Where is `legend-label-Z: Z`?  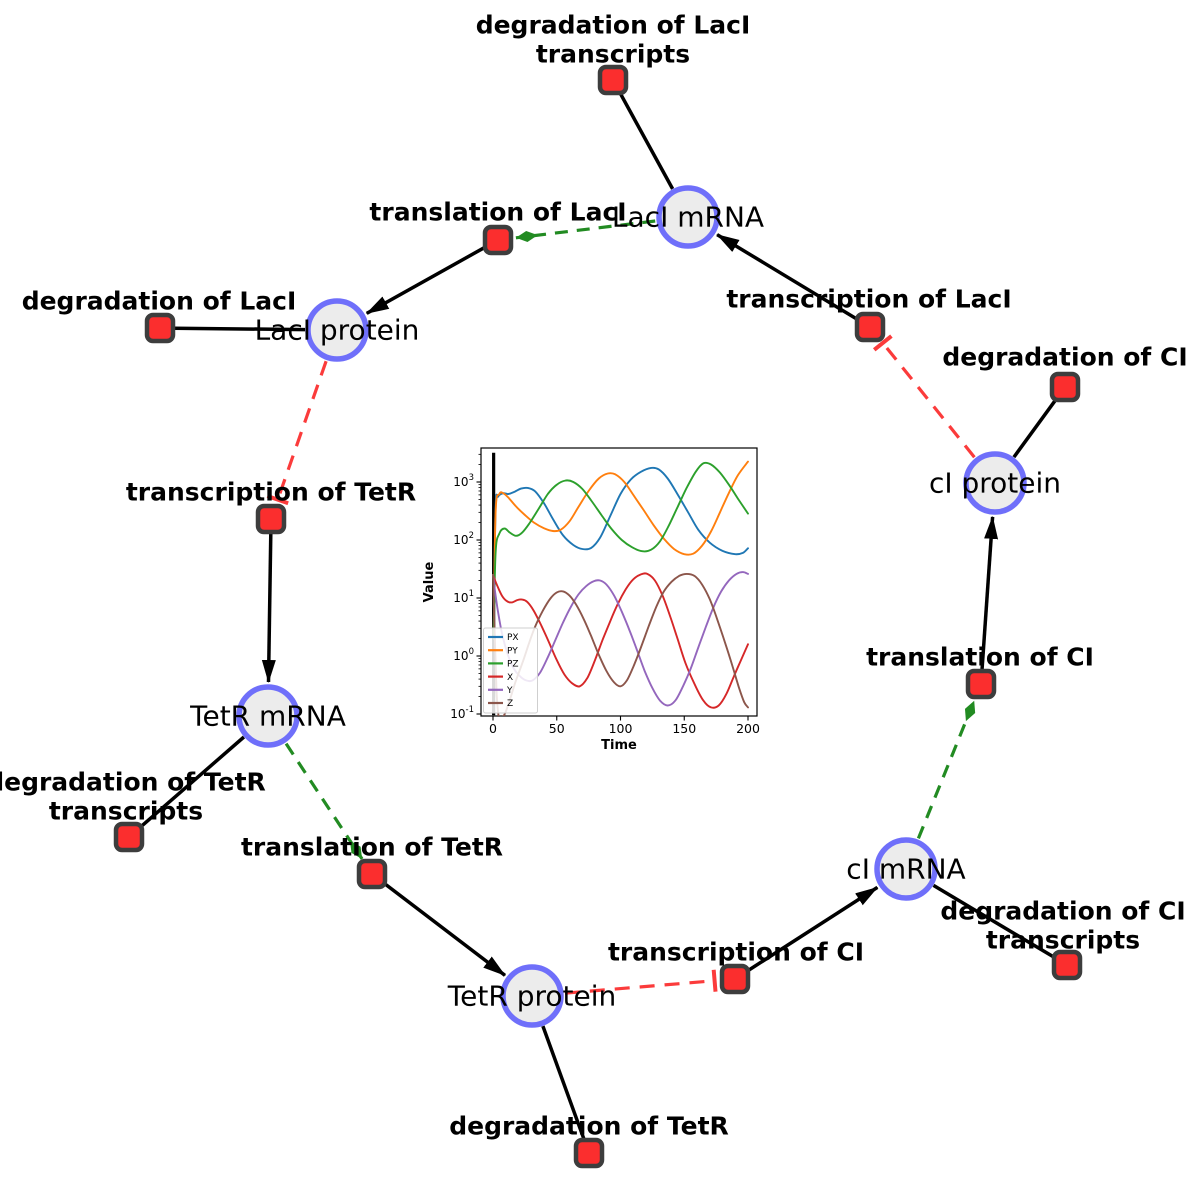
legend-label-Z: Z is located at coordinates (510, 704).